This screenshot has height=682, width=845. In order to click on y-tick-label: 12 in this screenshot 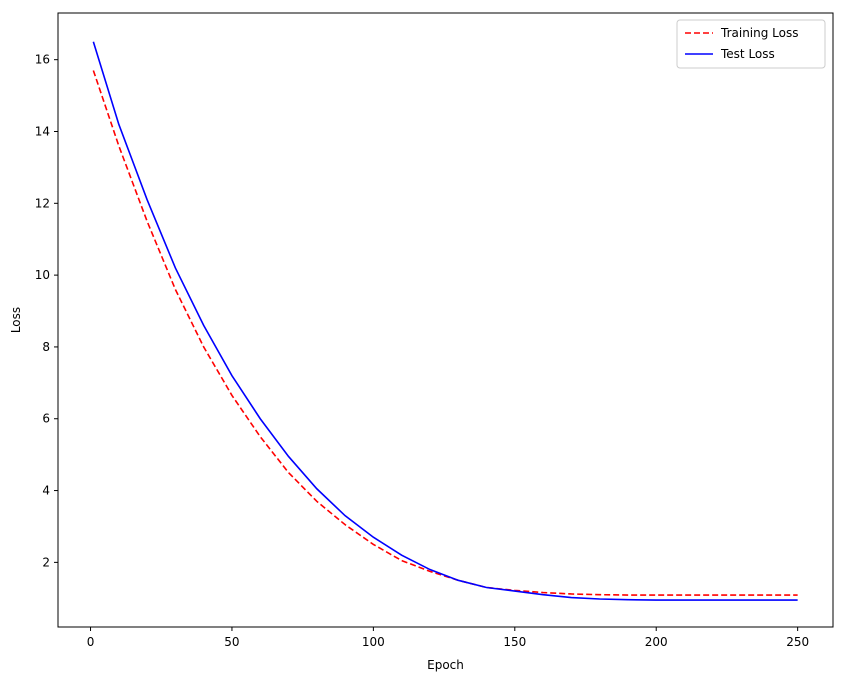, I will do `click(42, 203)`.